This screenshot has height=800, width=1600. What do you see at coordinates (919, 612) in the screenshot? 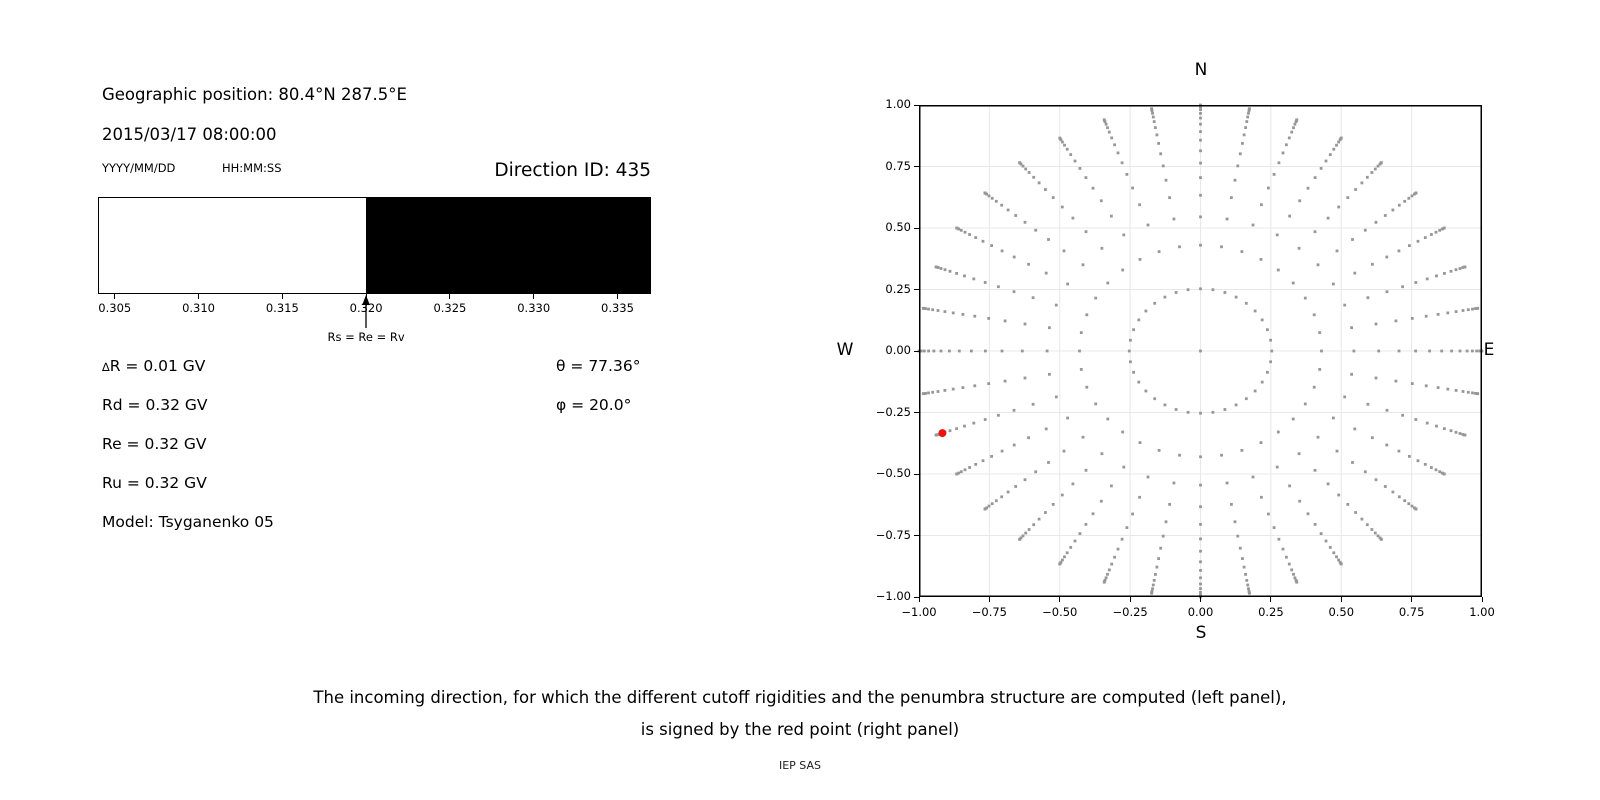
I see `x-tick-label: −1.00` at bounding box center [919, 612].